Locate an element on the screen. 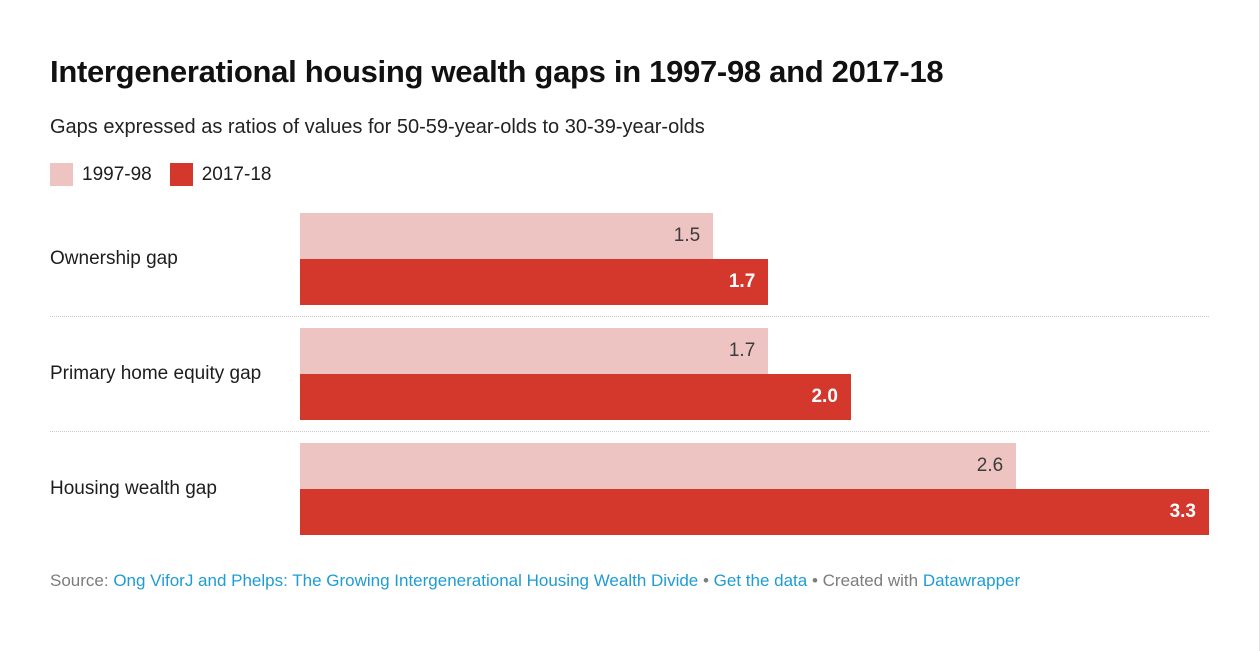  legend-item-2017-18: 2017-18 is located at coordinates (220, 175).